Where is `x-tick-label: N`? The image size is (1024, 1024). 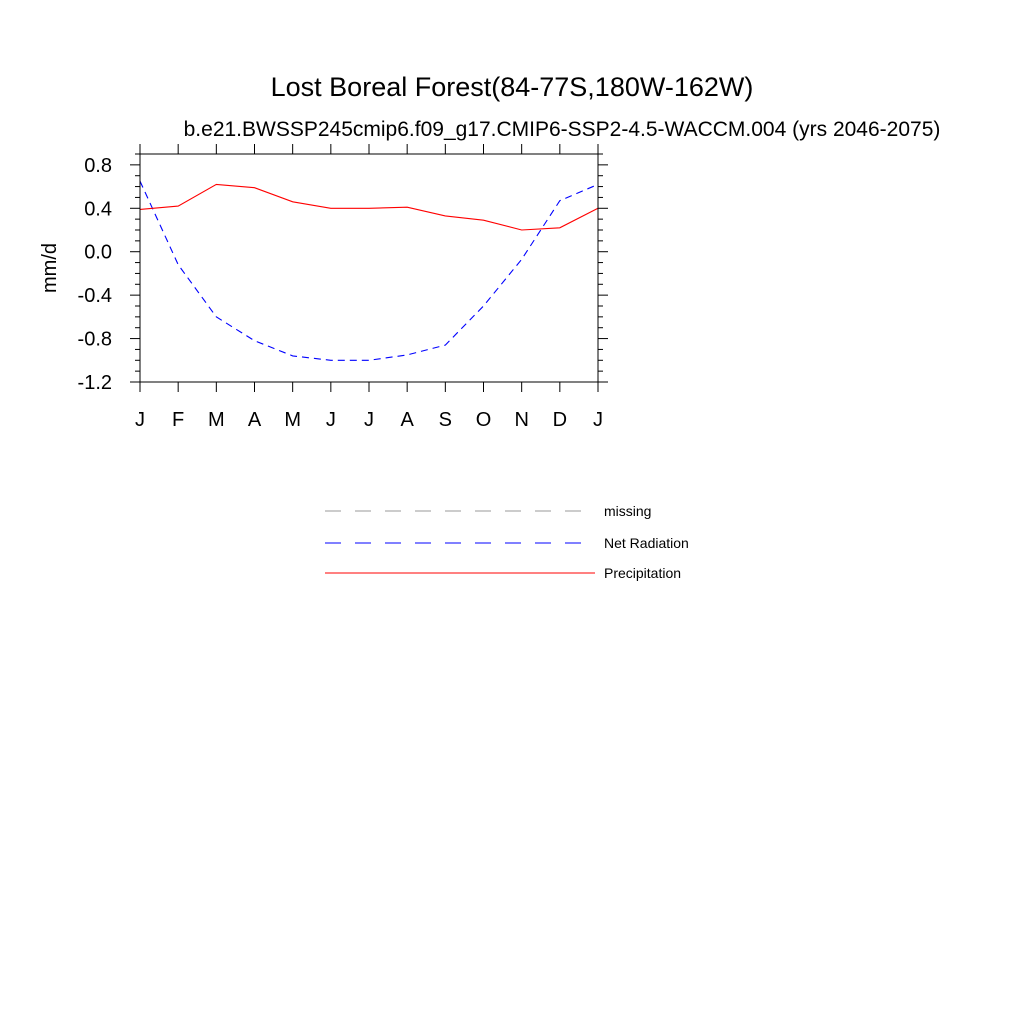
x-tick-label: N is located at coordinates (521, 420).